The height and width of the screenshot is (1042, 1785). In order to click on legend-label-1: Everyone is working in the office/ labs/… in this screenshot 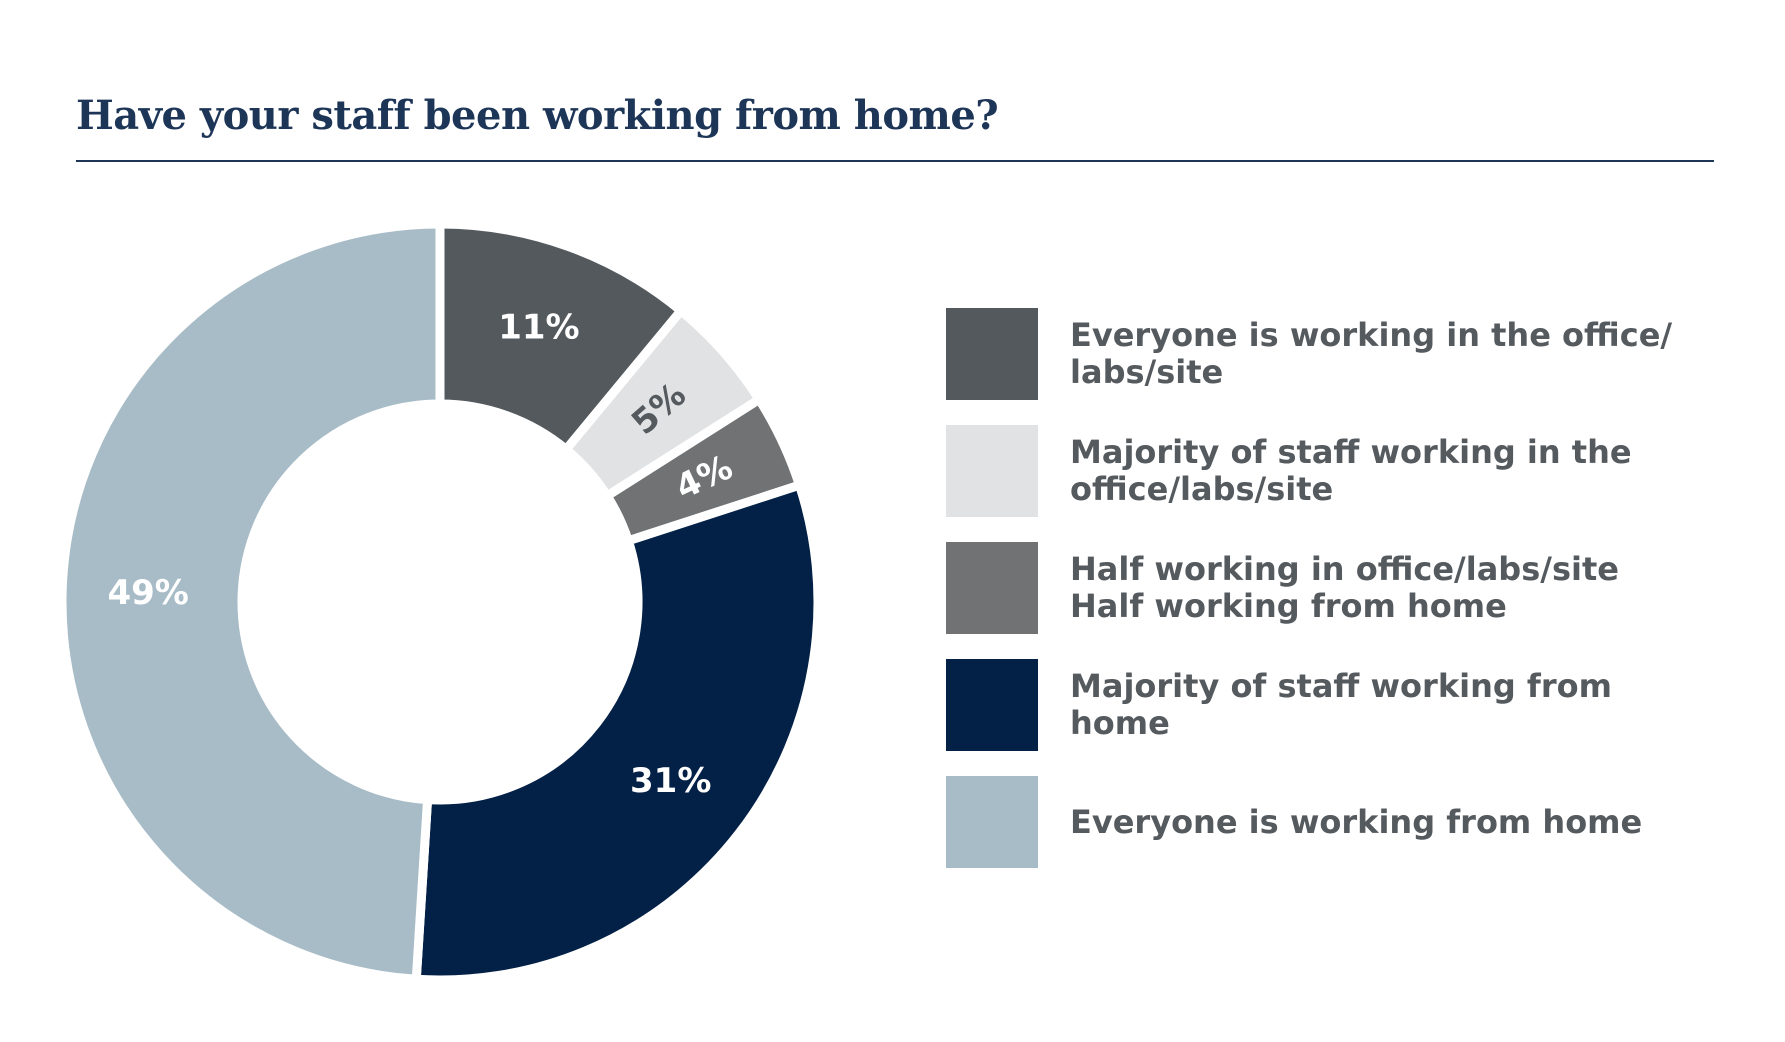, I will do `click(1371, 353)`.